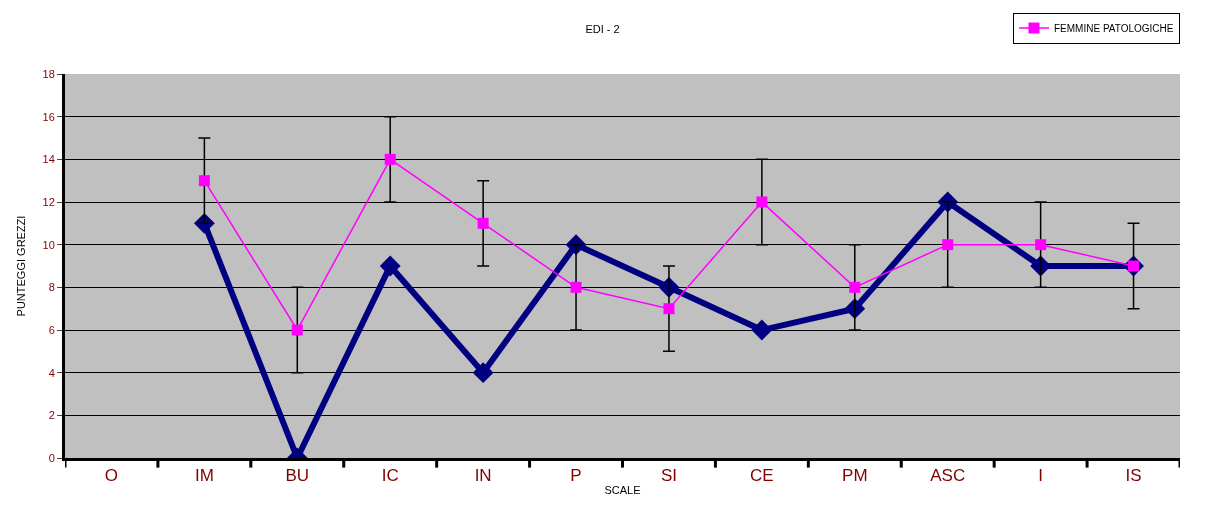 This screenshot has width=1205, height=508. Describe the element at coordinates (855, 476) in the screenshot. I see `x-tick-label: PM` at that location.